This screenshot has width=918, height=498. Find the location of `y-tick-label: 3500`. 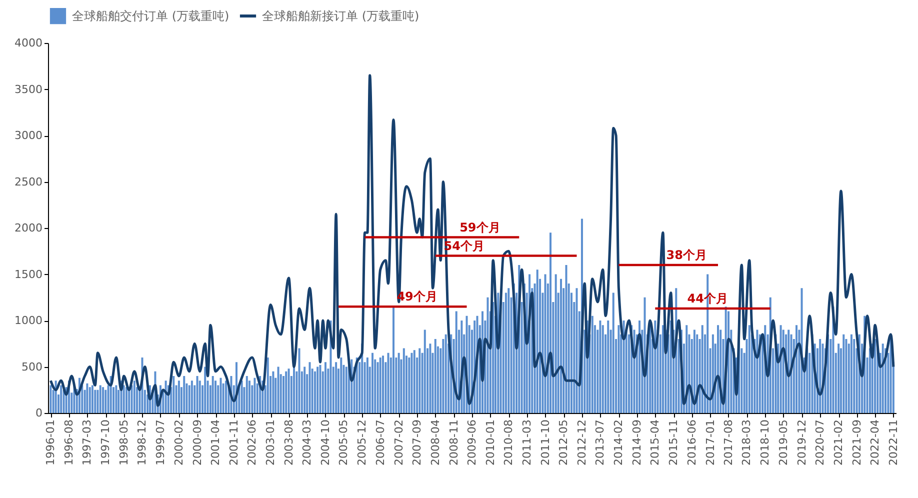

y-tick-label: 3500 is located at coordinates (28, 89).